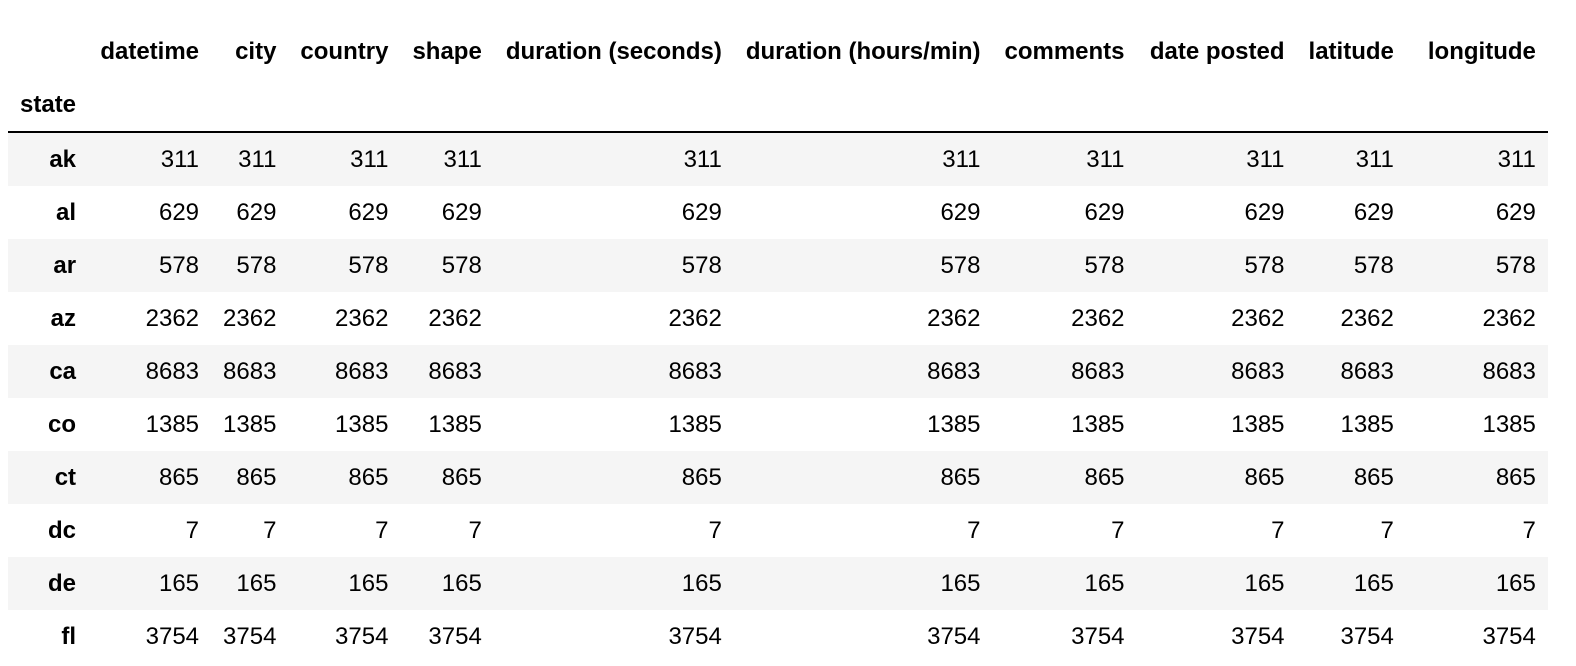 The width and height of the screenshot is (1576, 666). I want to click on row-index-label: al, so click(66, 212).